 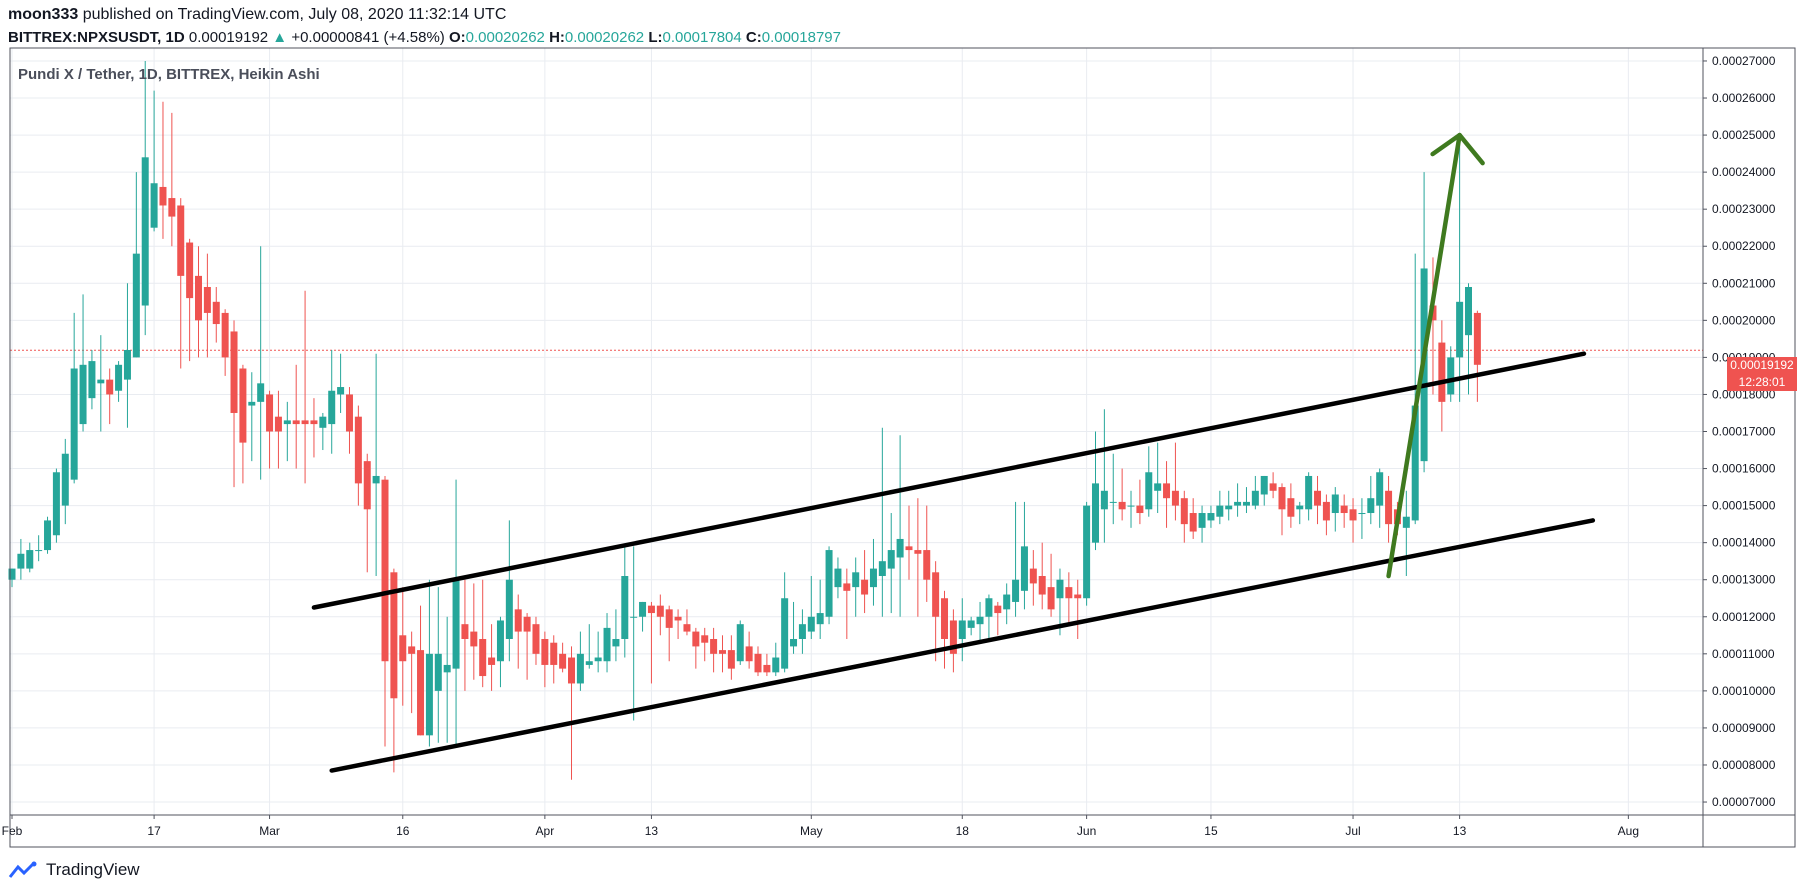 What do you see at coordinates (1086, 831) in the screenshot?
I see `x-tick-label: Jun` at bounding box center [1086, 831].